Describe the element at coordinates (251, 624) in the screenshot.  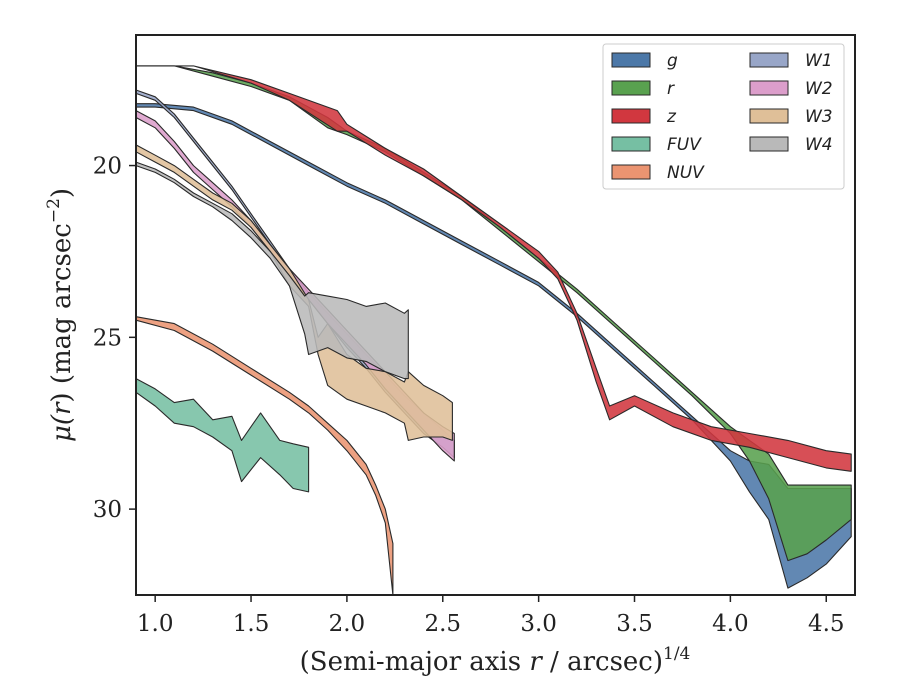
I see `x-tick-label: 1.5` at that location.